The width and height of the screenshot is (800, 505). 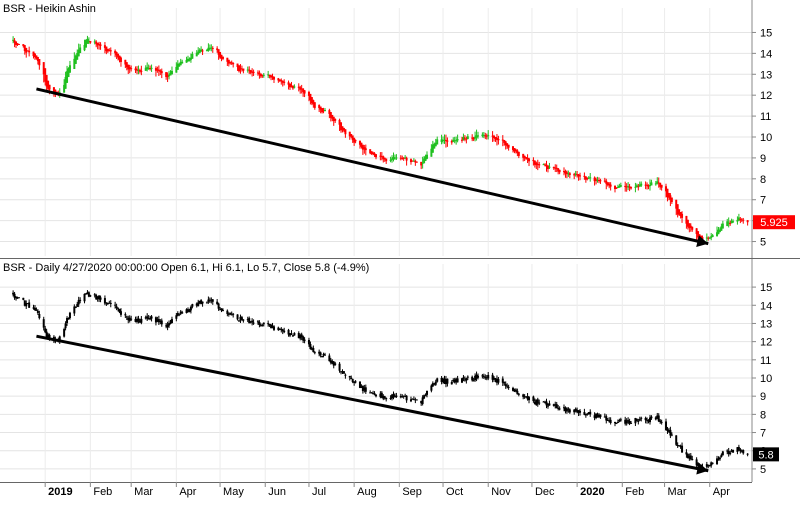 I want to click on x-tick-label: Oct, so click(x=454, y=492).